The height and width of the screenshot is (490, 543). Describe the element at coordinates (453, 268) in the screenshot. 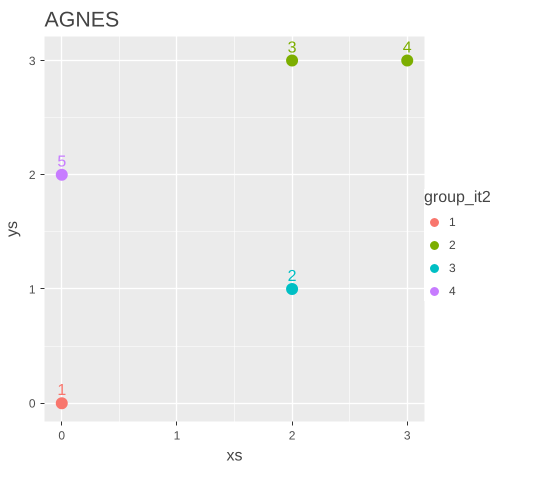

I see `legend-label: 3` at that location.